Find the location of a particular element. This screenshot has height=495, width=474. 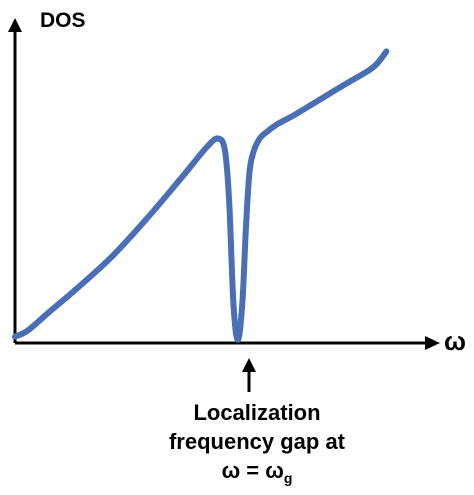

gap-annotation: Localization frequency gap at ω = ωg is located at coordinates (257, 445).